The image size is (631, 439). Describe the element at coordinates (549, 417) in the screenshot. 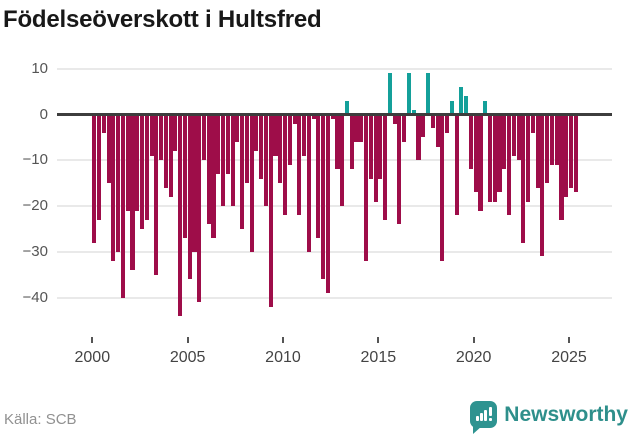

I see `brand-logo: Newsworthy` at that location.